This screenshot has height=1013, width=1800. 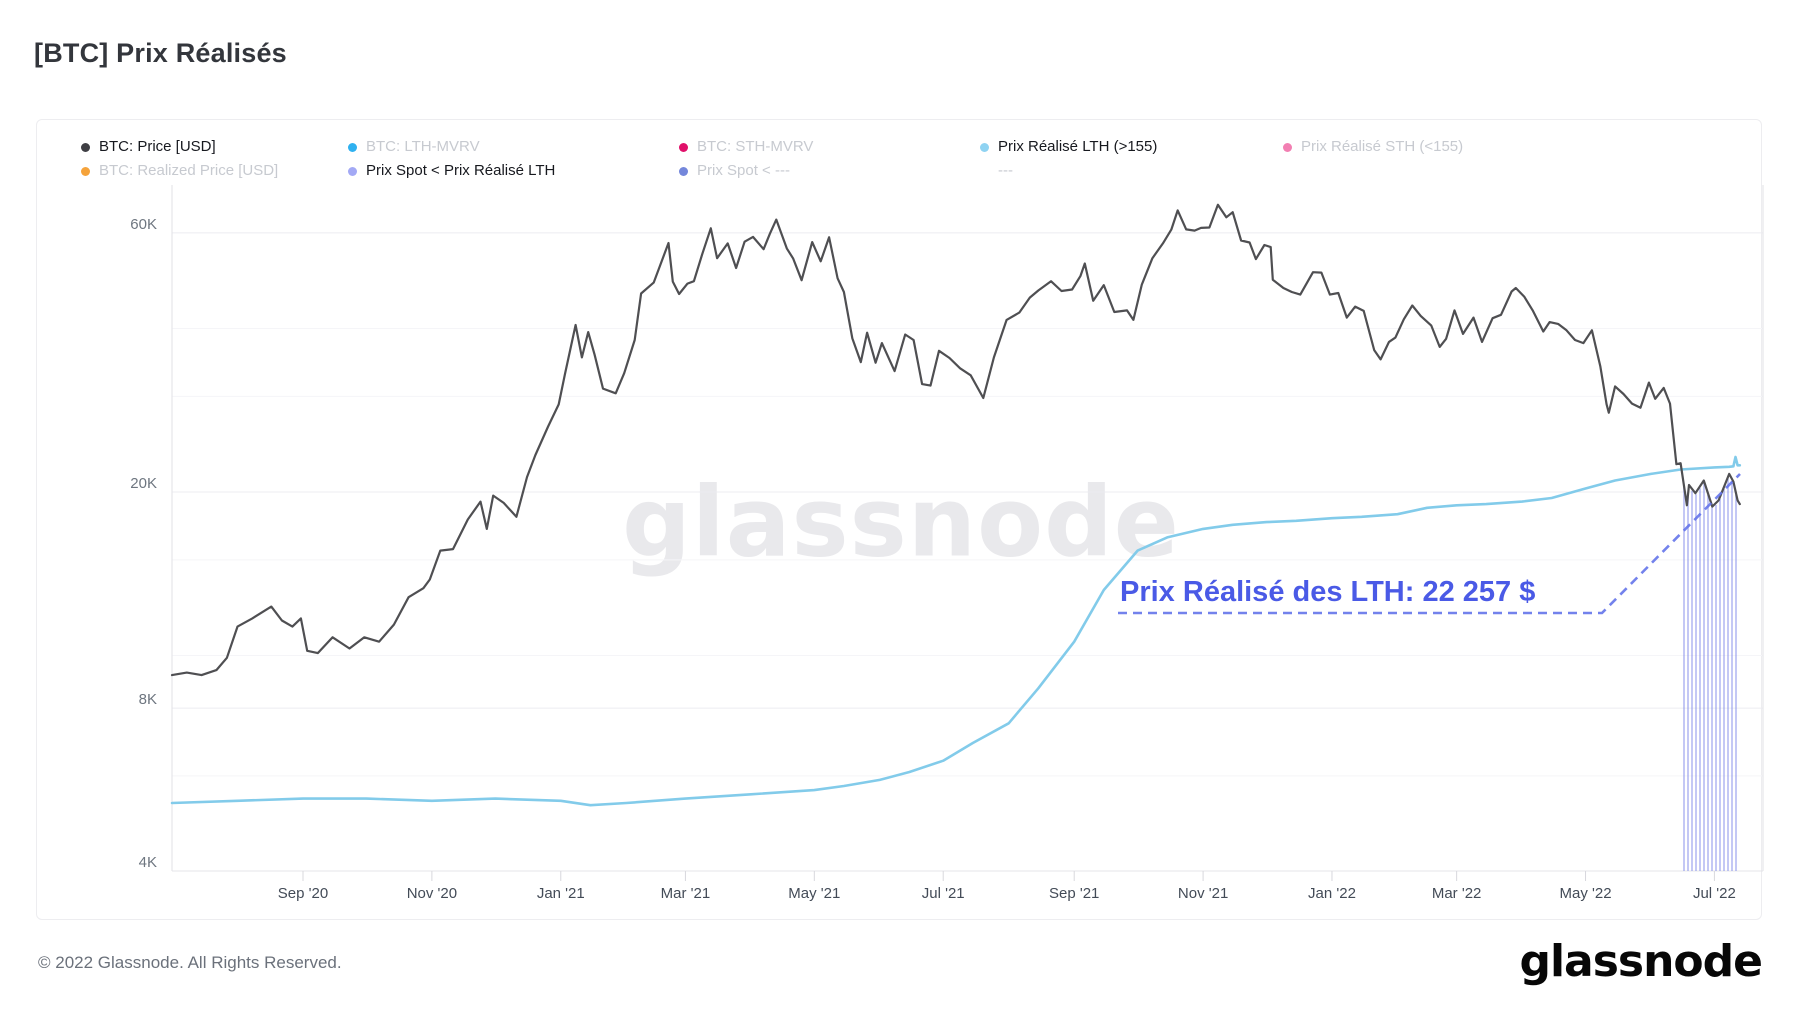 I want to click on legend-item-0-0: BTC: Price [USD], so click(x=148, y=147).